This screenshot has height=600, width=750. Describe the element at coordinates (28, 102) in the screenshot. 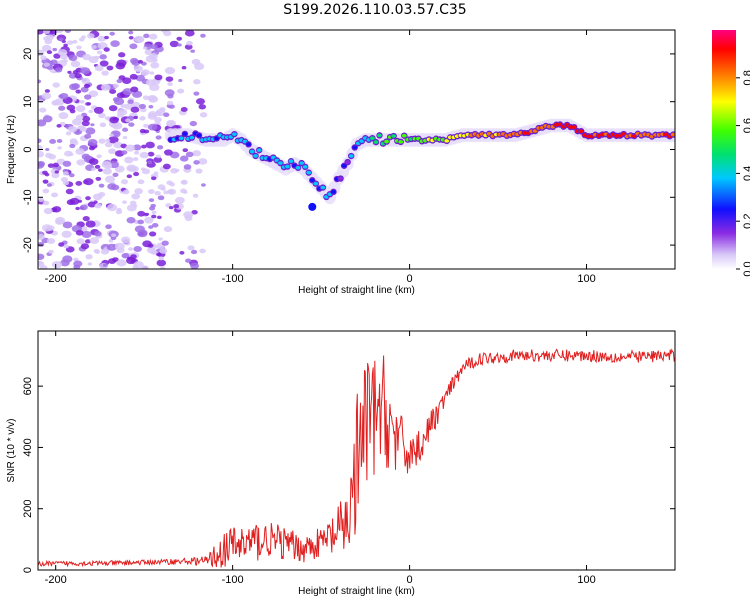

I see `spectrogram-ytick-label: 10` at that location.